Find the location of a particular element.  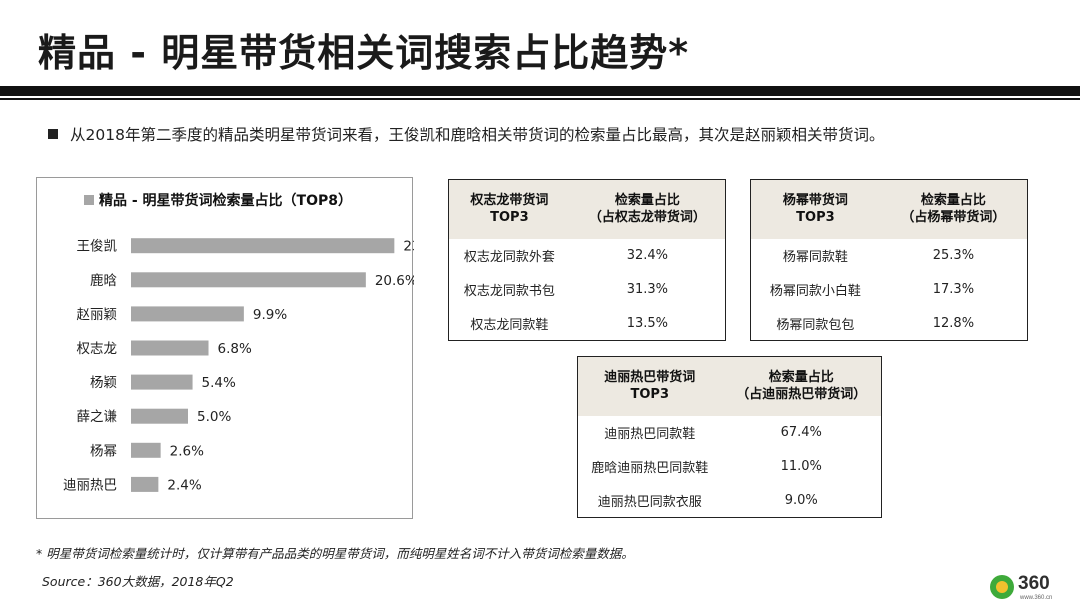

keyword-cell: 杨幂同款包包 is located at coordinates (815, 325).